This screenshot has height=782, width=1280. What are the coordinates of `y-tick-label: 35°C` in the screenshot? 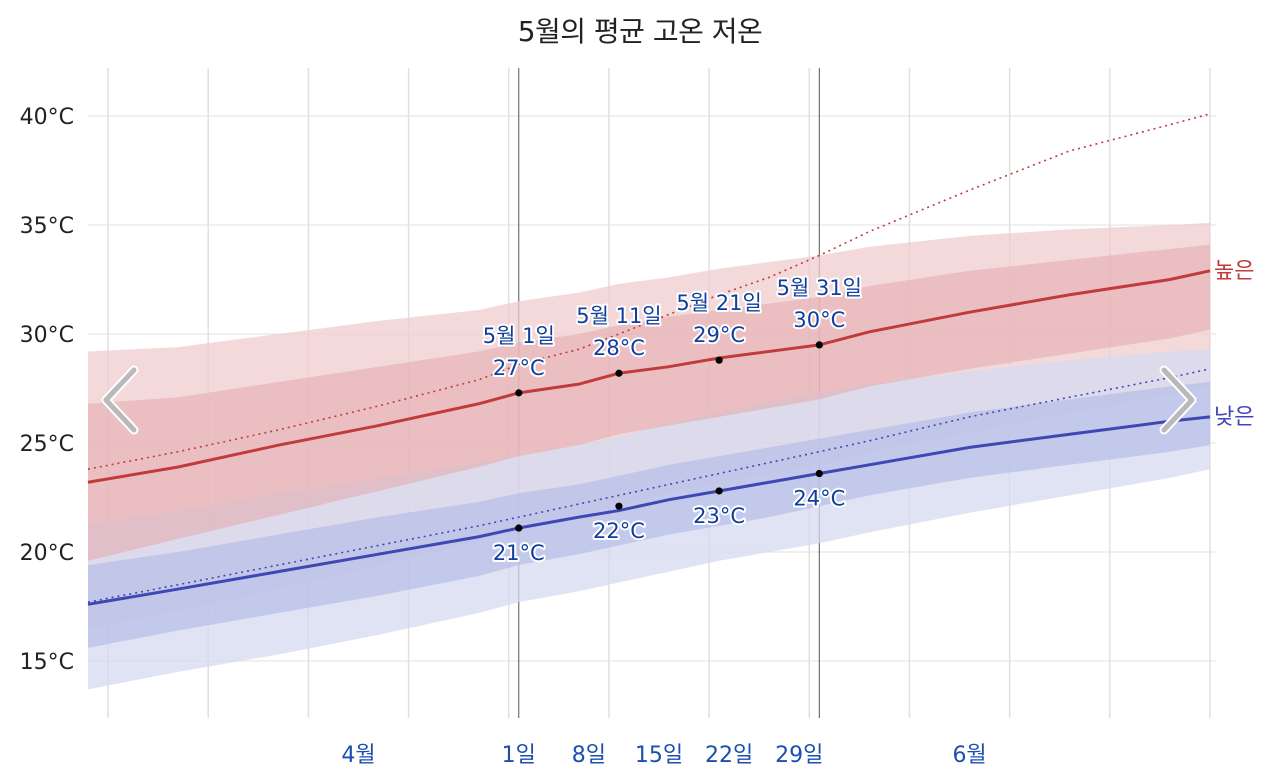 It's located at (47, 226).